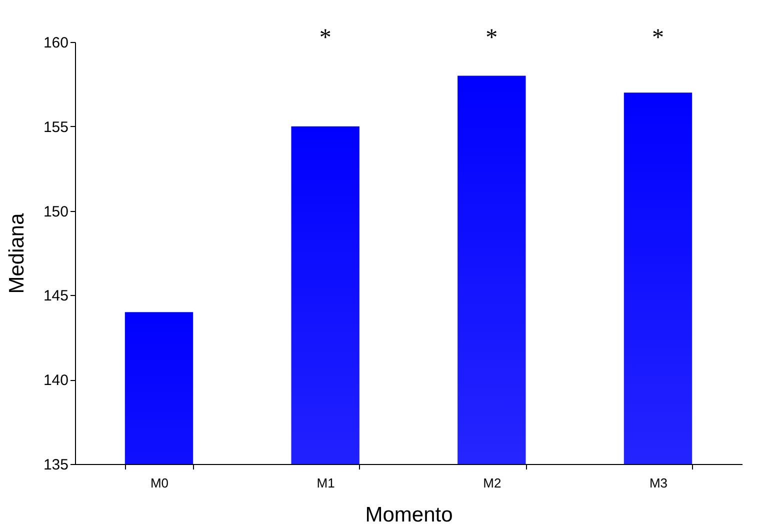 This screenshot has width=775, height=527. Describe the element at coordinates (409, 515) in the screenshot. I see `x-axis-title: Momento` at that location.